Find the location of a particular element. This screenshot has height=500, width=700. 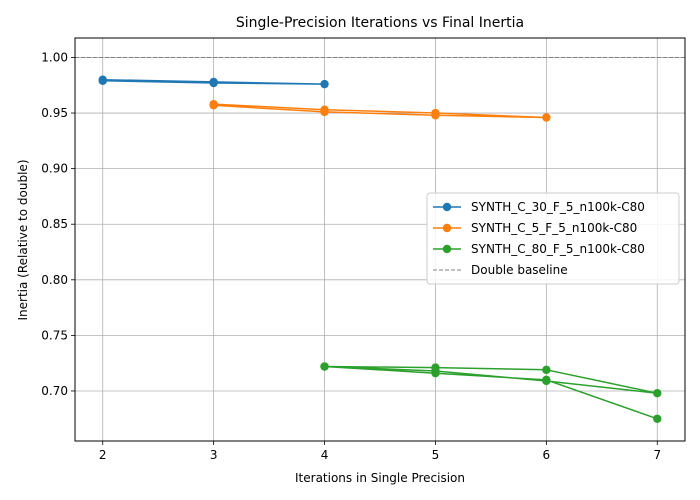

y-tick-label: 0.90 is located at coordinates (54, 169).